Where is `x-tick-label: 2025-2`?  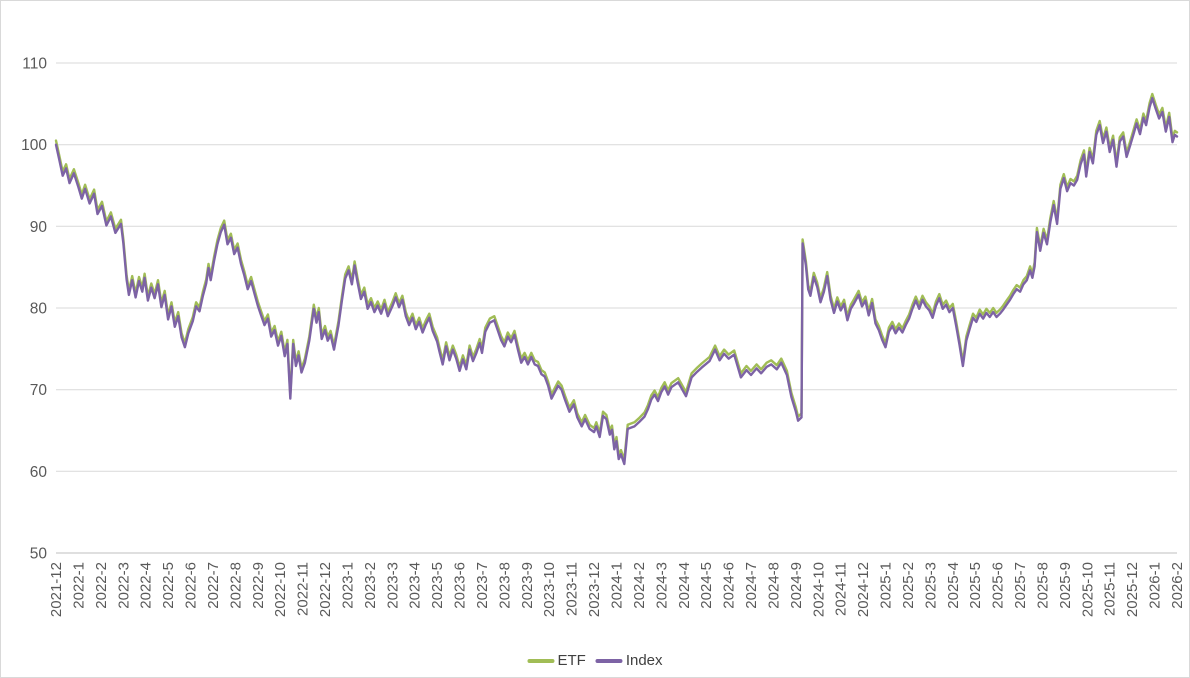 x-tick-label: 2025-2 is located at coordinates (908, 585).